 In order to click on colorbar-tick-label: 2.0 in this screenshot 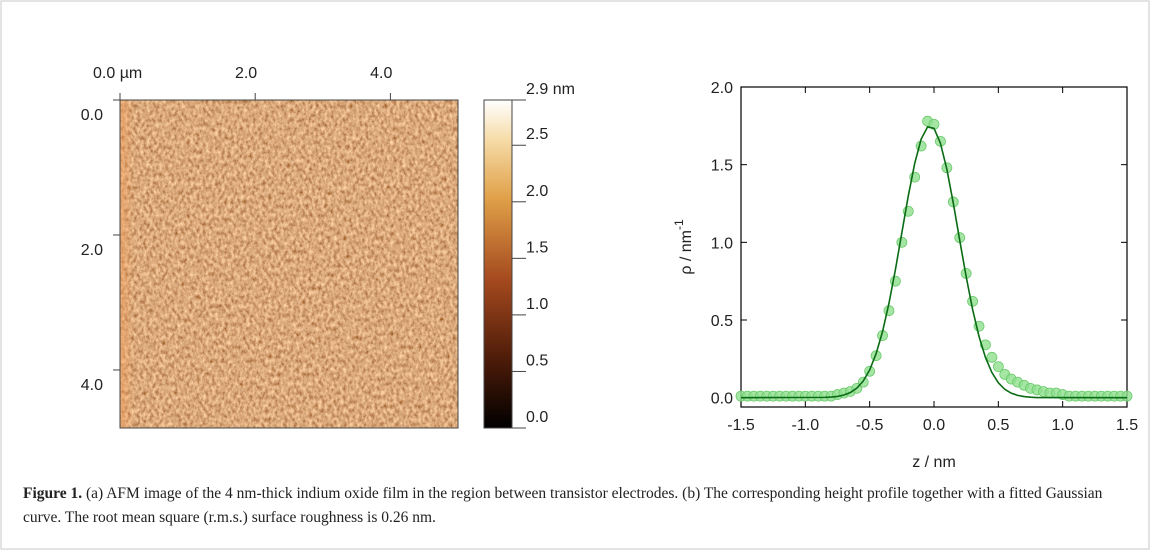, I will do `click(537, 191)`.